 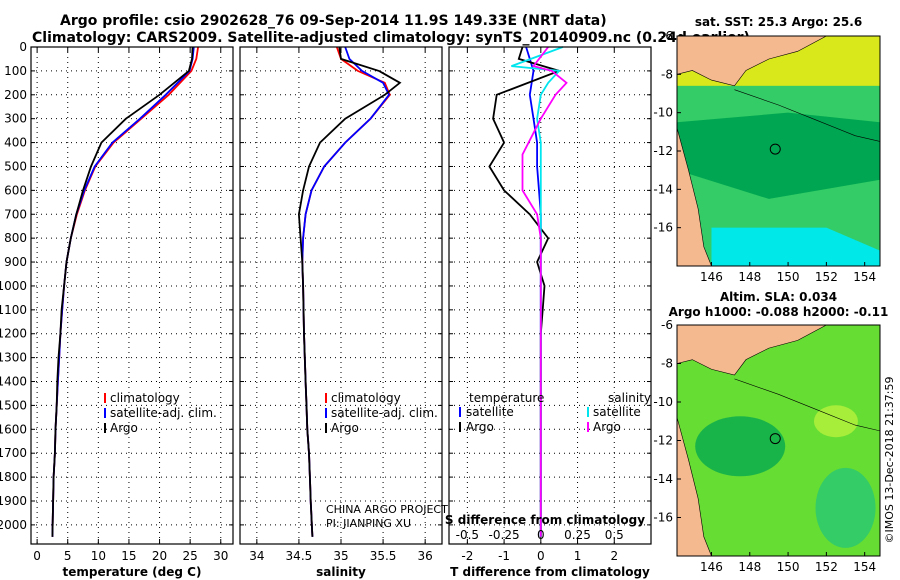 What do you see at coordinates (749, 277) in the screenshot?
I see `map-x-tick-label: 148` at bounding box center [749, 277].